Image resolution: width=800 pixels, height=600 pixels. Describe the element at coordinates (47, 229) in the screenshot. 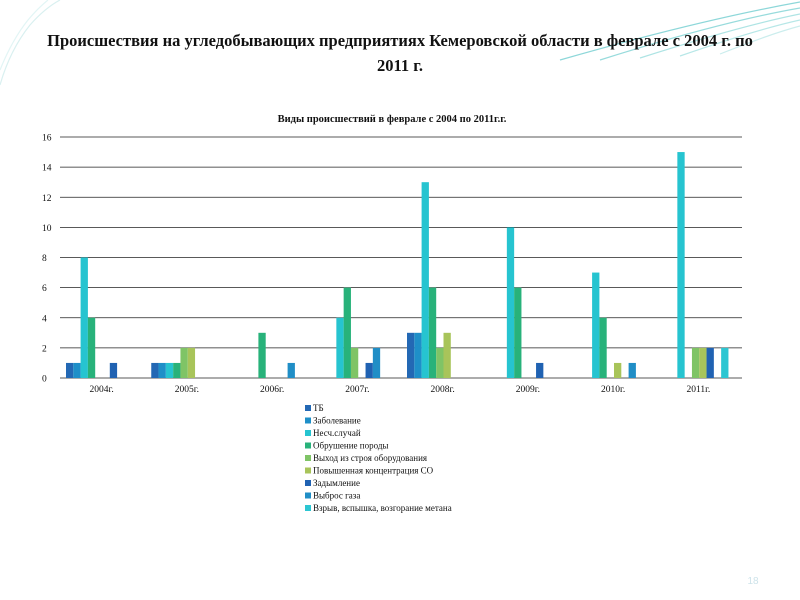

I see `y-tick-label: 10` at that location.